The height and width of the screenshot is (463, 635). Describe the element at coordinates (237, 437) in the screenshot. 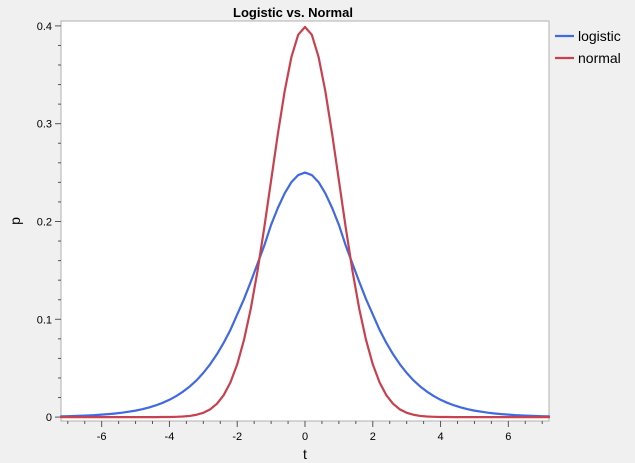

I see `x-tick-label: -2` at that location.